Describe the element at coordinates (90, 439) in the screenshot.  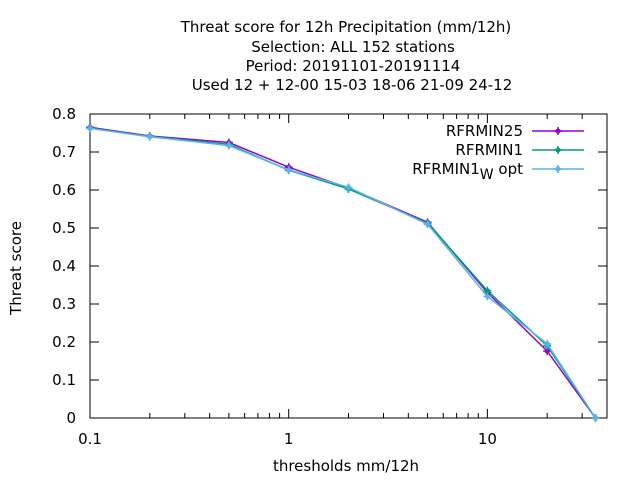
I see `x-tick-label: 0.1` at that location.